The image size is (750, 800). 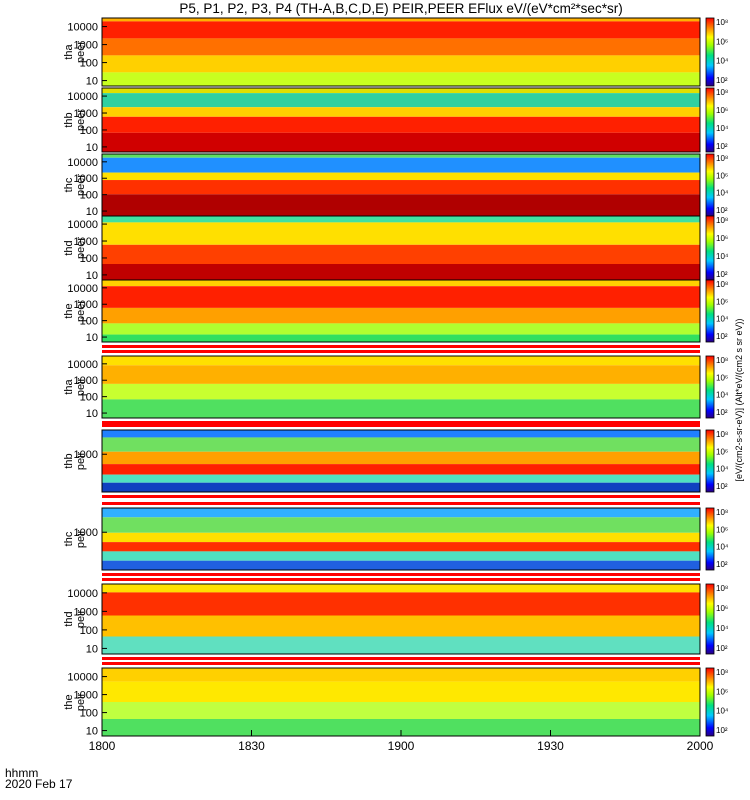 What do you see at coordinates (69, 386) in the screenshot?
I see `tha-peir-label-line1: tha` at bounding box center [69, 386].